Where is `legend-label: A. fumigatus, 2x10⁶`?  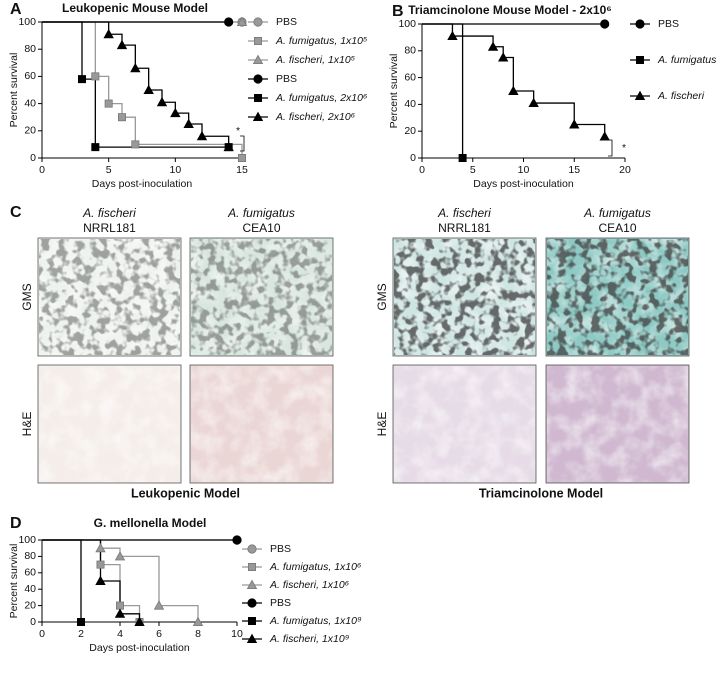 legend-label: A. fumigatus, 2x10⁶ is located at coordinates (321, 98).